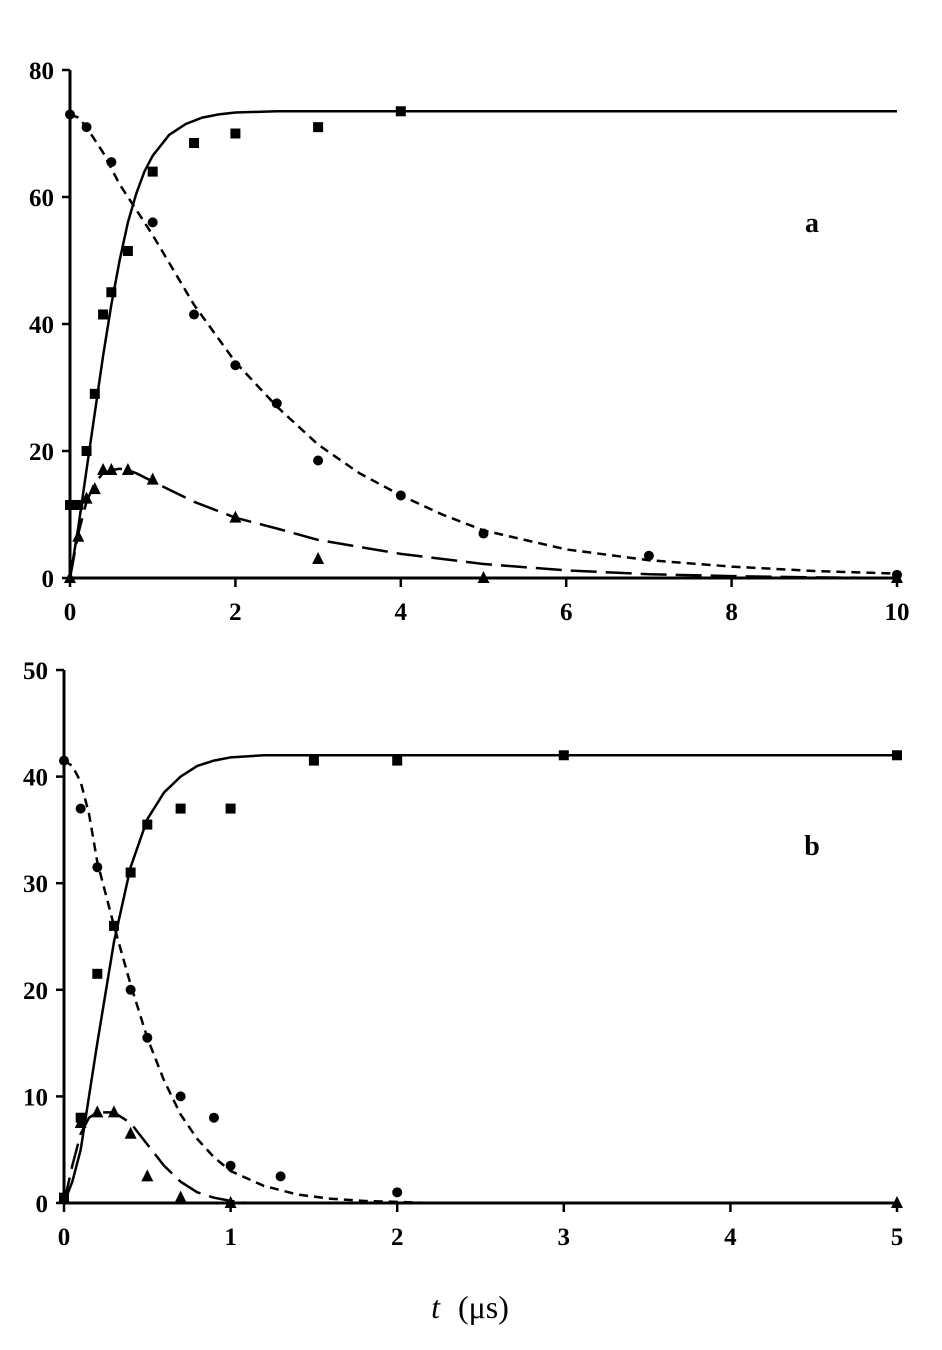  I want to click on x-tick-label: 1, so click(230, 1237).